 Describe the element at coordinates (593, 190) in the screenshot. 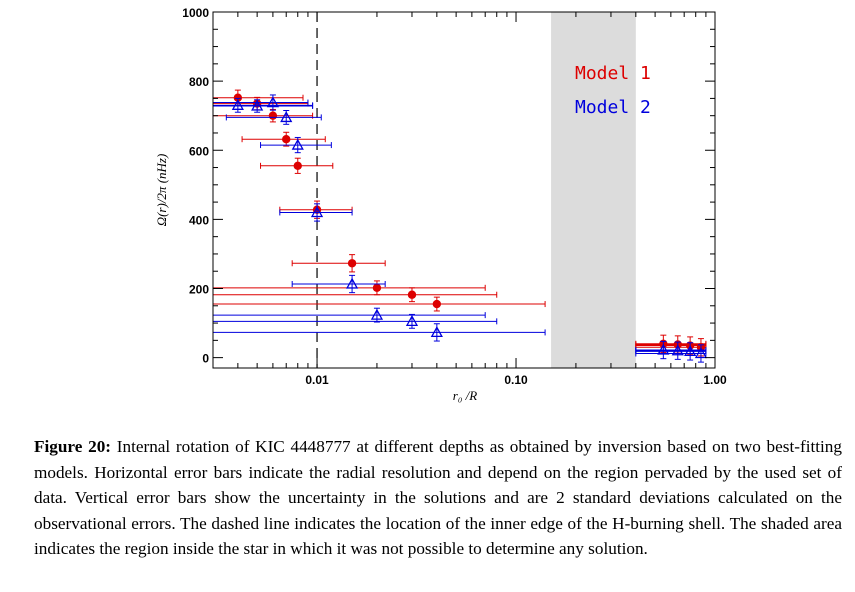

I see `shaded-unsolved-region` at that location.